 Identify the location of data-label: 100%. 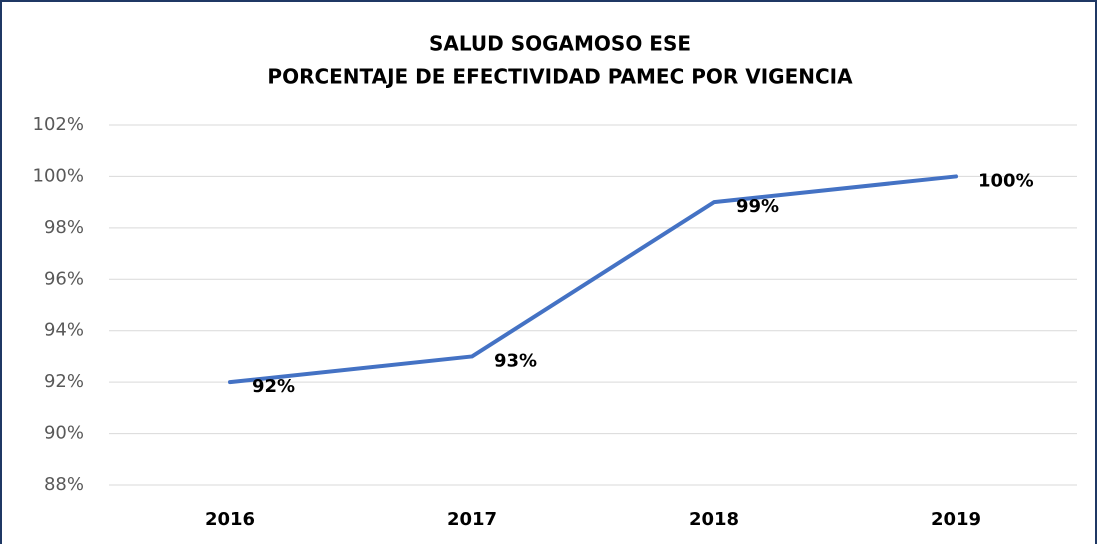
(1006, 180).